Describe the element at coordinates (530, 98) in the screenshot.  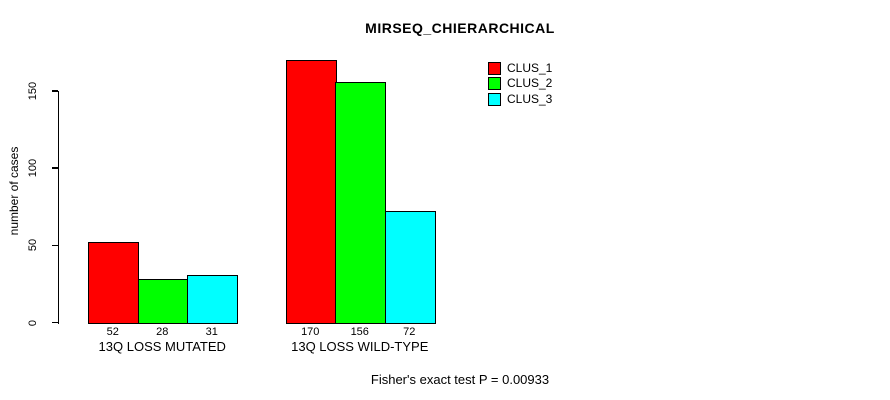
I see `legend-label: CLUS_3` at that location.